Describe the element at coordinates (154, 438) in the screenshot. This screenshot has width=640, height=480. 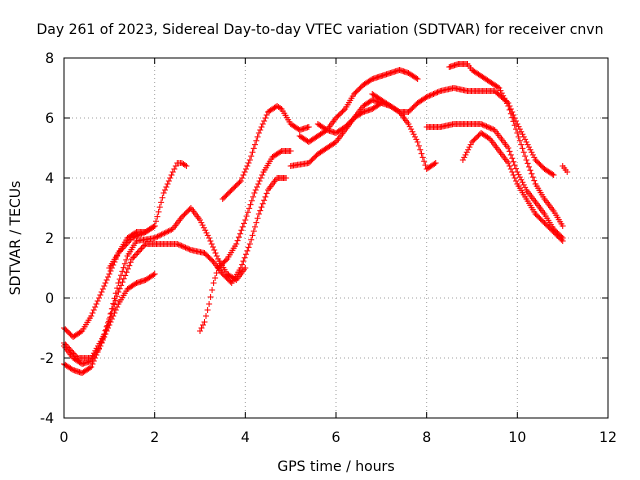
I see `x-tick-label: 2` at that location.